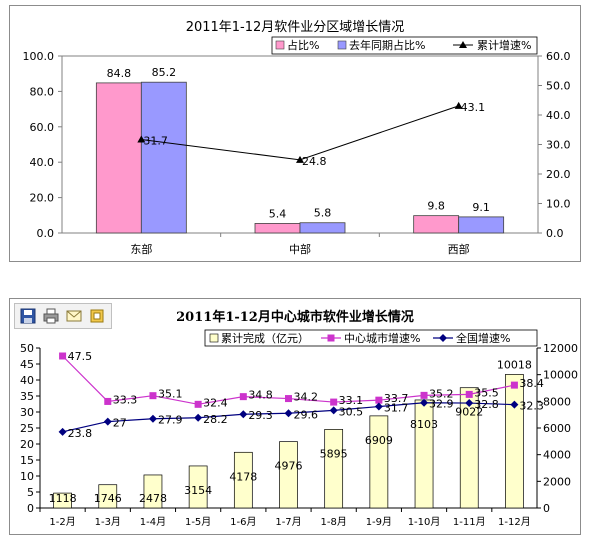  Describe the element at coordinates (557, 481) in the screenshot. I see `y-right-tick-label: 2000` at that location.